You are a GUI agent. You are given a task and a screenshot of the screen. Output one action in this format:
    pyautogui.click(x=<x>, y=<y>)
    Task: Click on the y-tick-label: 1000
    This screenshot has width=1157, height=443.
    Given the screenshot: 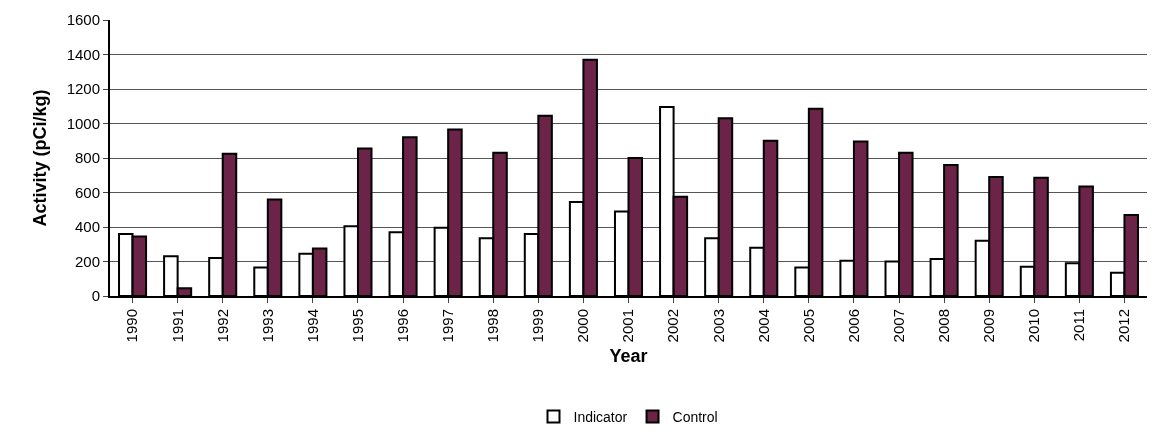 What is the action you would take?
    pyautogui.click(x=83, y=123)
    